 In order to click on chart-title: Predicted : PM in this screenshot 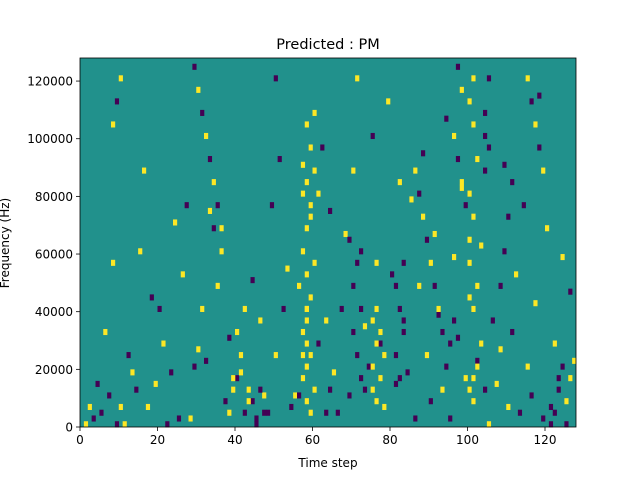, I will do `click(327, 45)`.